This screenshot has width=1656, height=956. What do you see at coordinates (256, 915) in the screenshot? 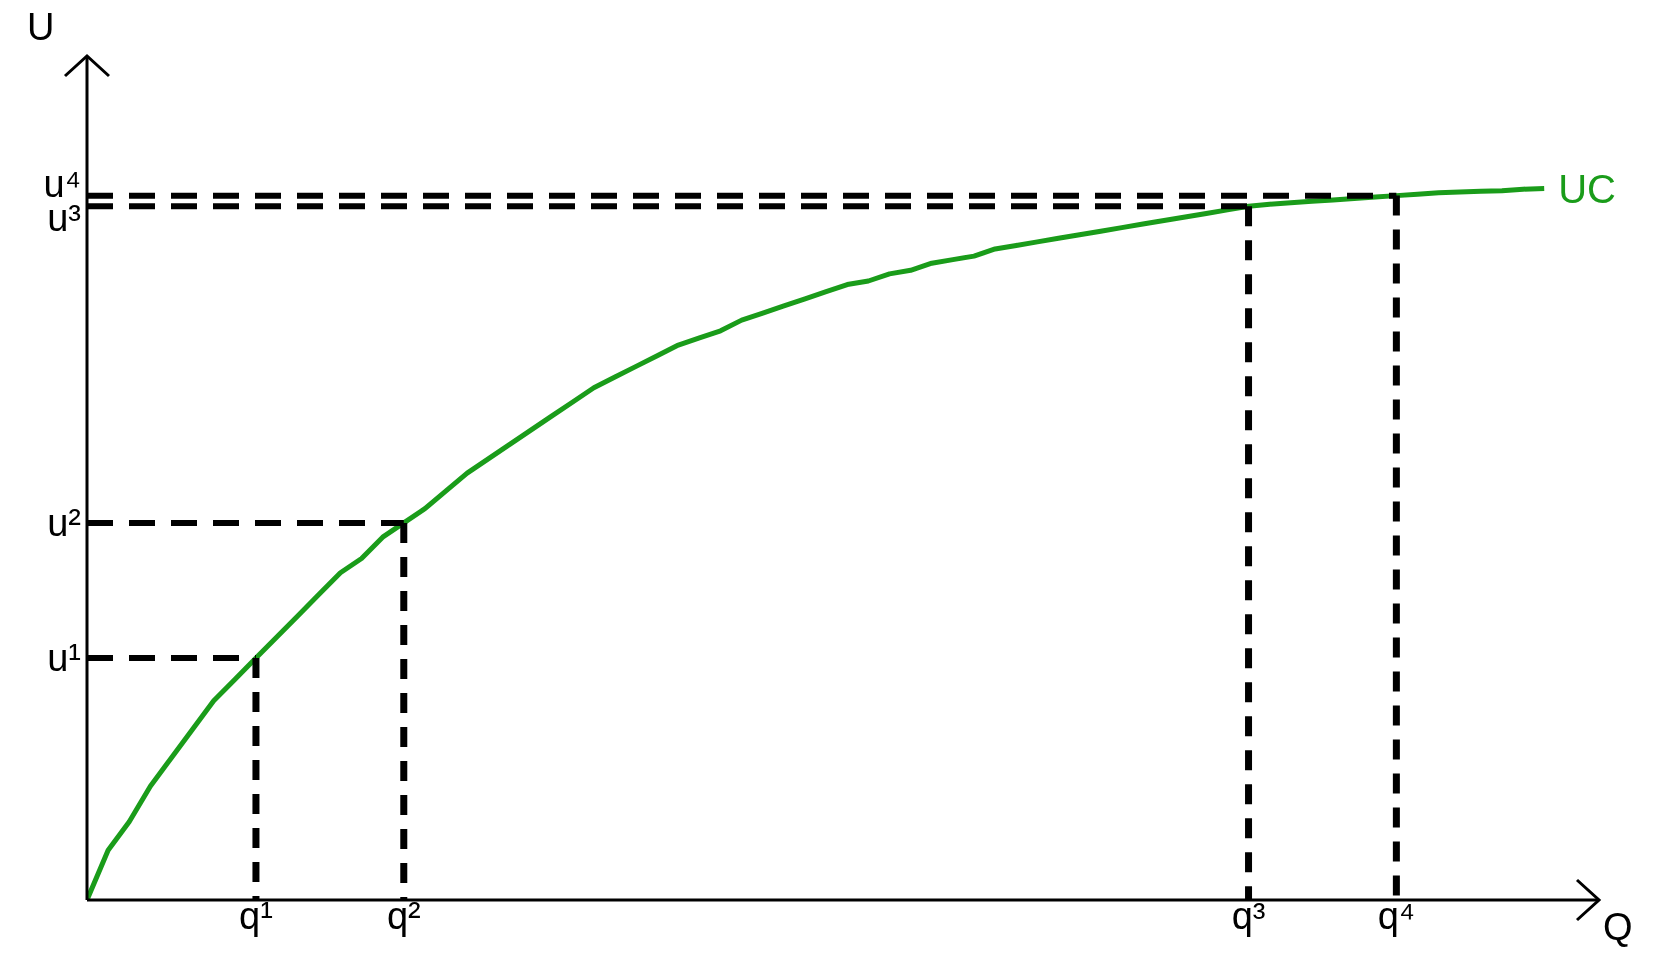
I see `x-tick-label: q¹` at bounding box center [256, 915].